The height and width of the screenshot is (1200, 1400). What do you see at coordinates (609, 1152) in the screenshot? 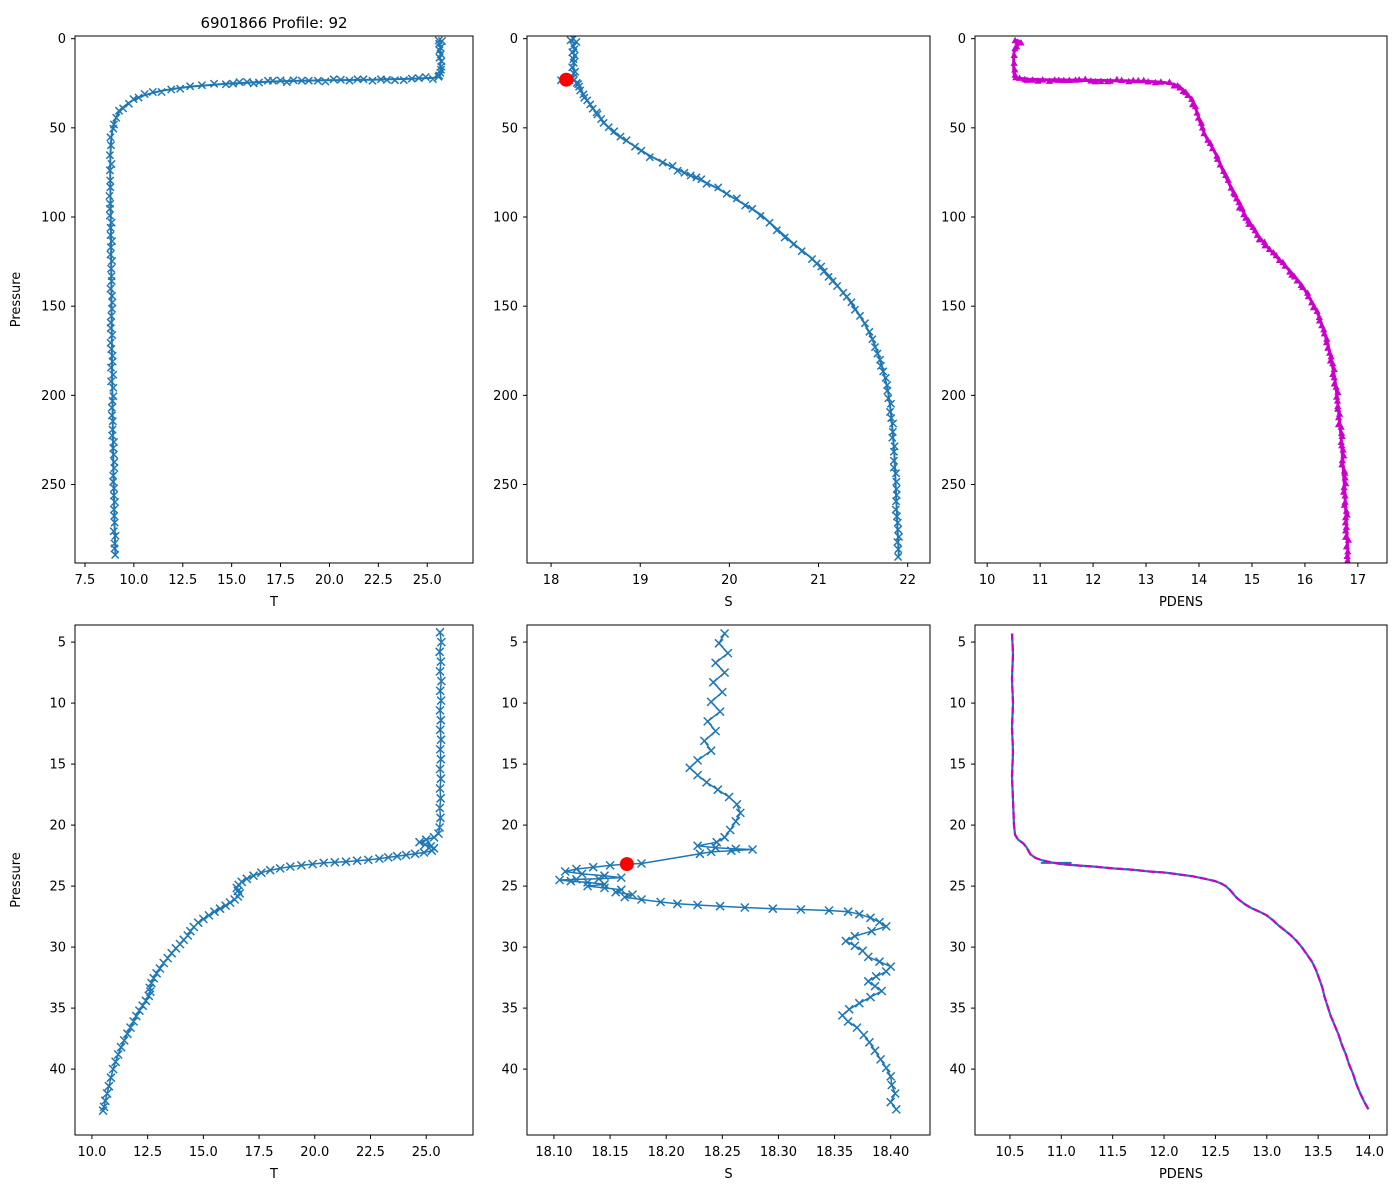
I see `x-tick-label: 18.15` at bounding box center [609, 1152].